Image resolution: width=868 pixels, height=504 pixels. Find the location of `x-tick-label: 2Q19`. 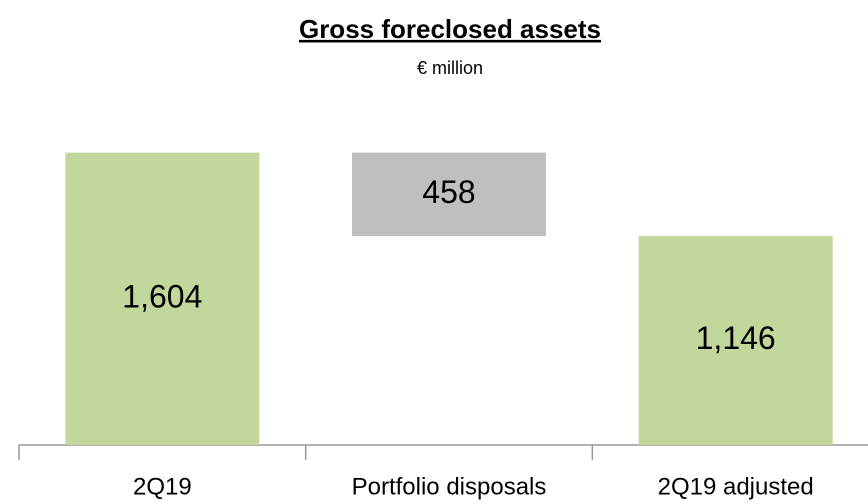

x-tick-label: 2Q19 is located at coordinates (162, 486).